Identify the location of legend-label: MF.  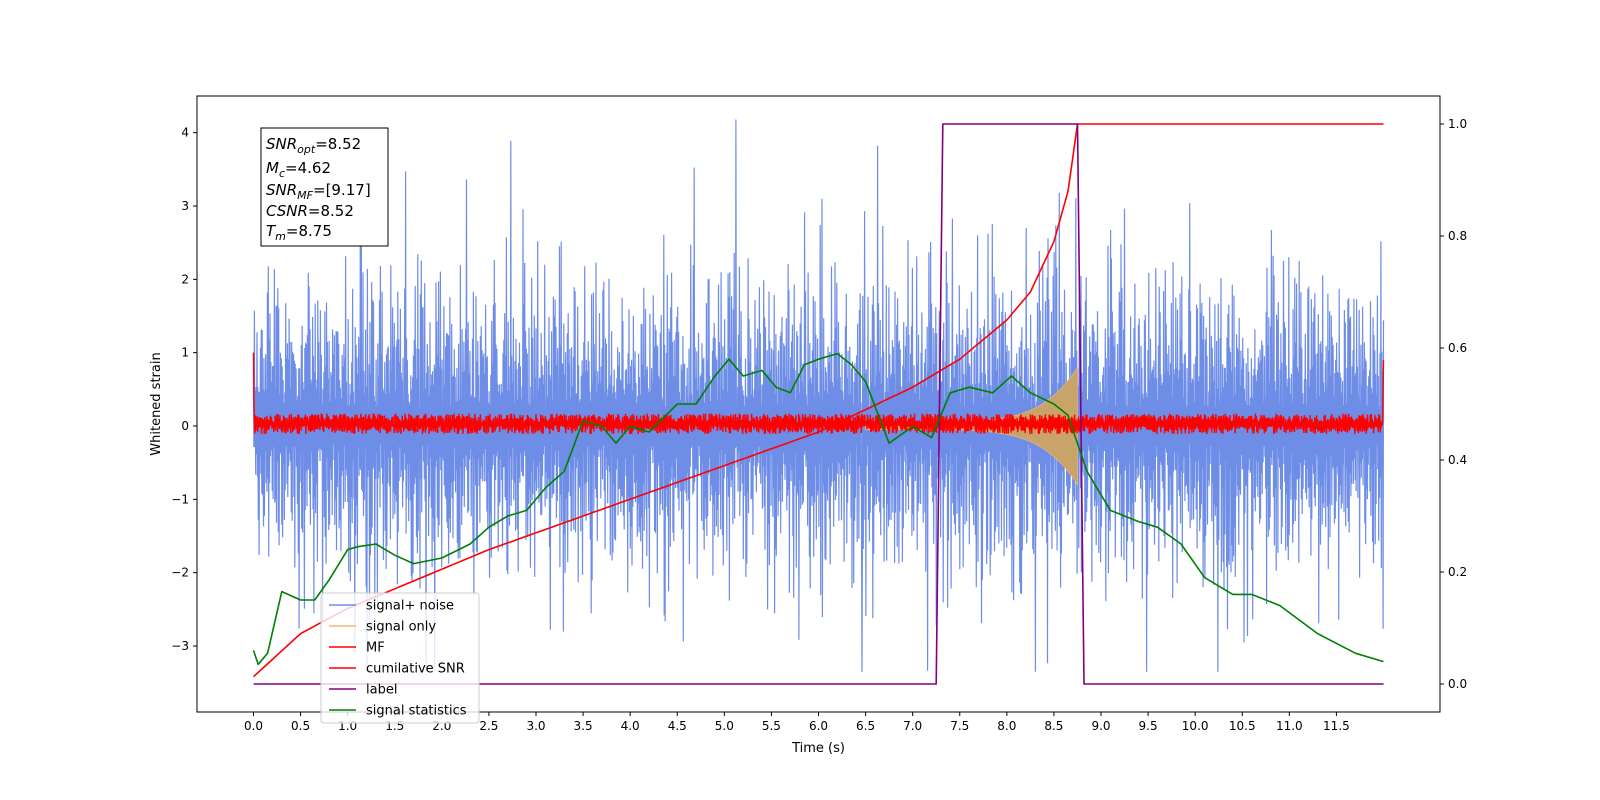
(375, 648).